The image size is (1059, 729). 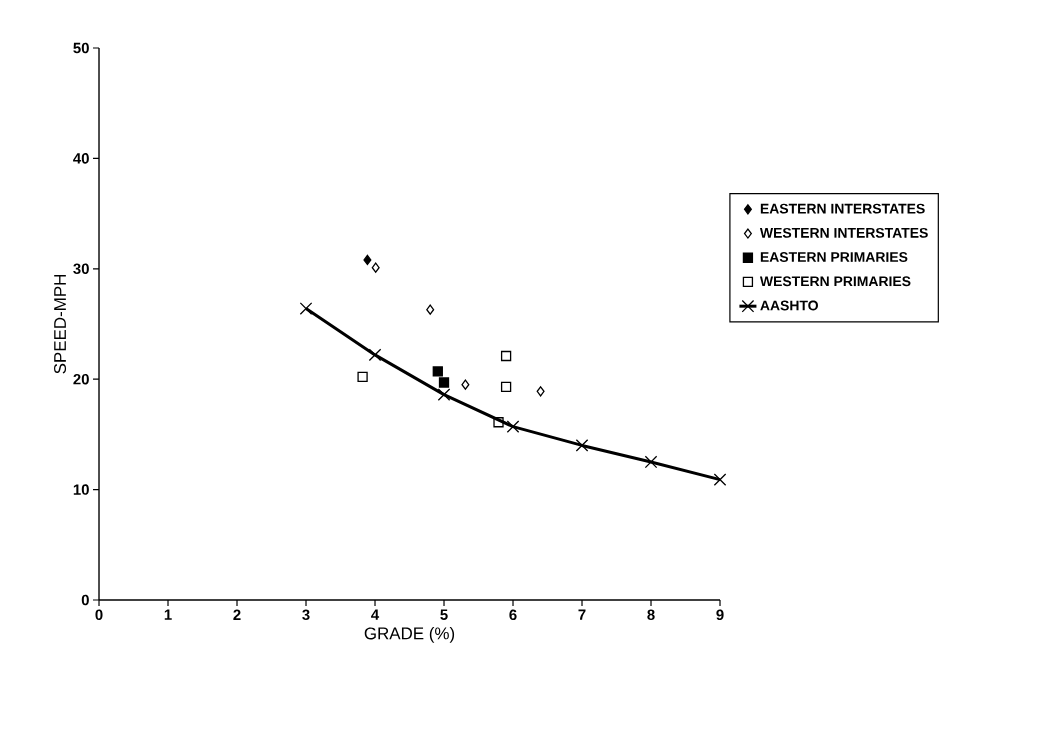 I want to click on x-tick-label: 6, so click(x=513, y=615).